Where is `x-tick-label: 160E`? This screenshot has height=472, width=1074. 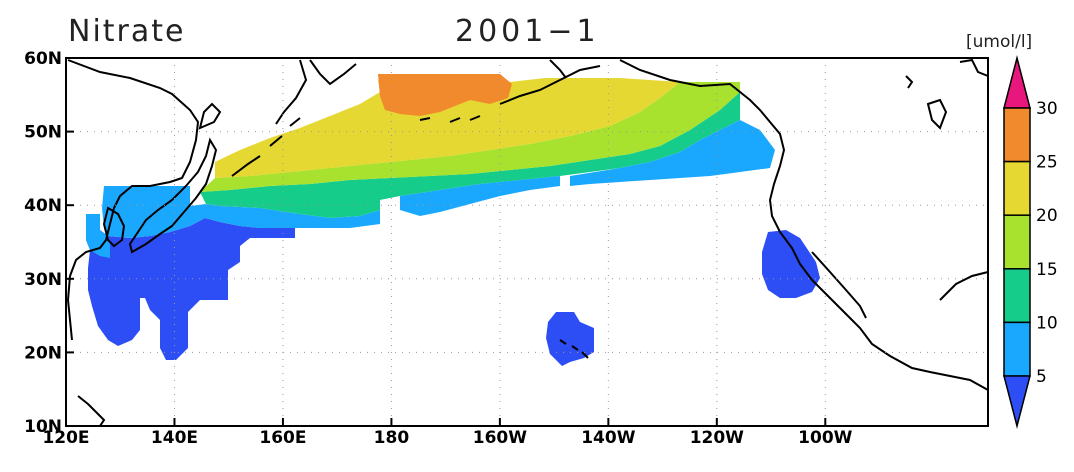 x-tick-label: 160E is located at coordinates (282, 438).